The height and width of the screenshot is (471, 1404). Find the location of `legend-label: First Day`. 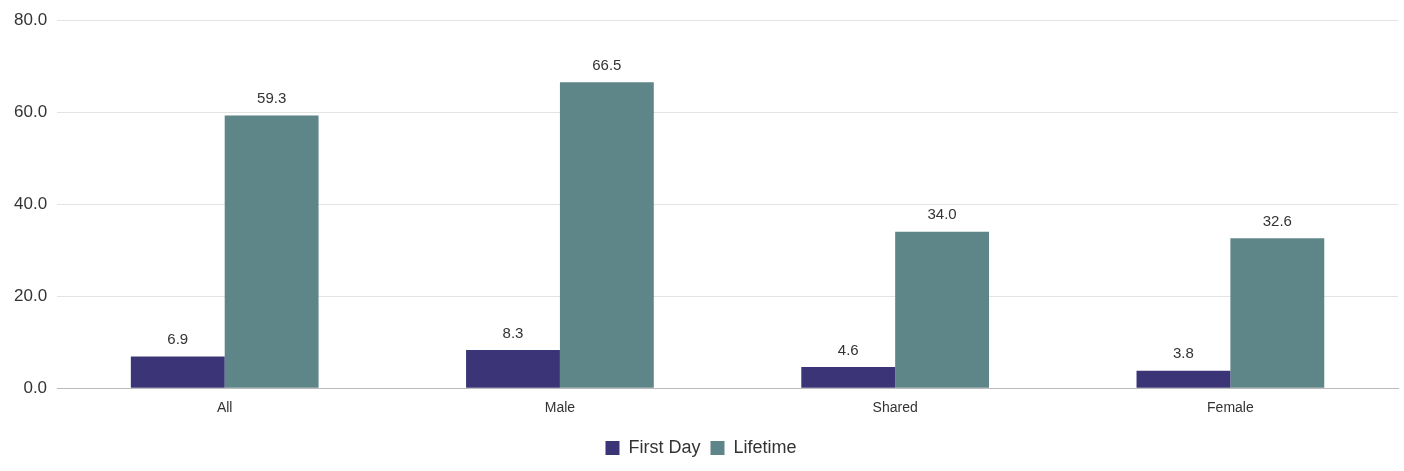

legend-label: First Day is located at coordinates (664, 446).